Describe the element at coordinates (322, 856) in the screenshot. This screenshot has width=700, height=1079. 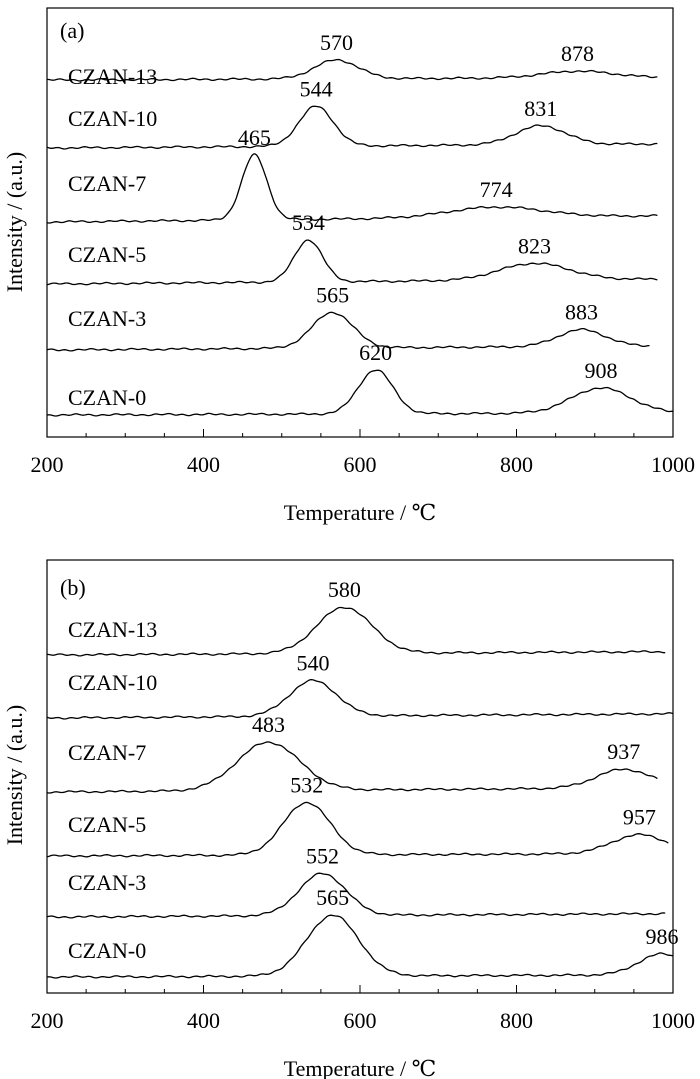
I see `peak-label: 552` at that location.